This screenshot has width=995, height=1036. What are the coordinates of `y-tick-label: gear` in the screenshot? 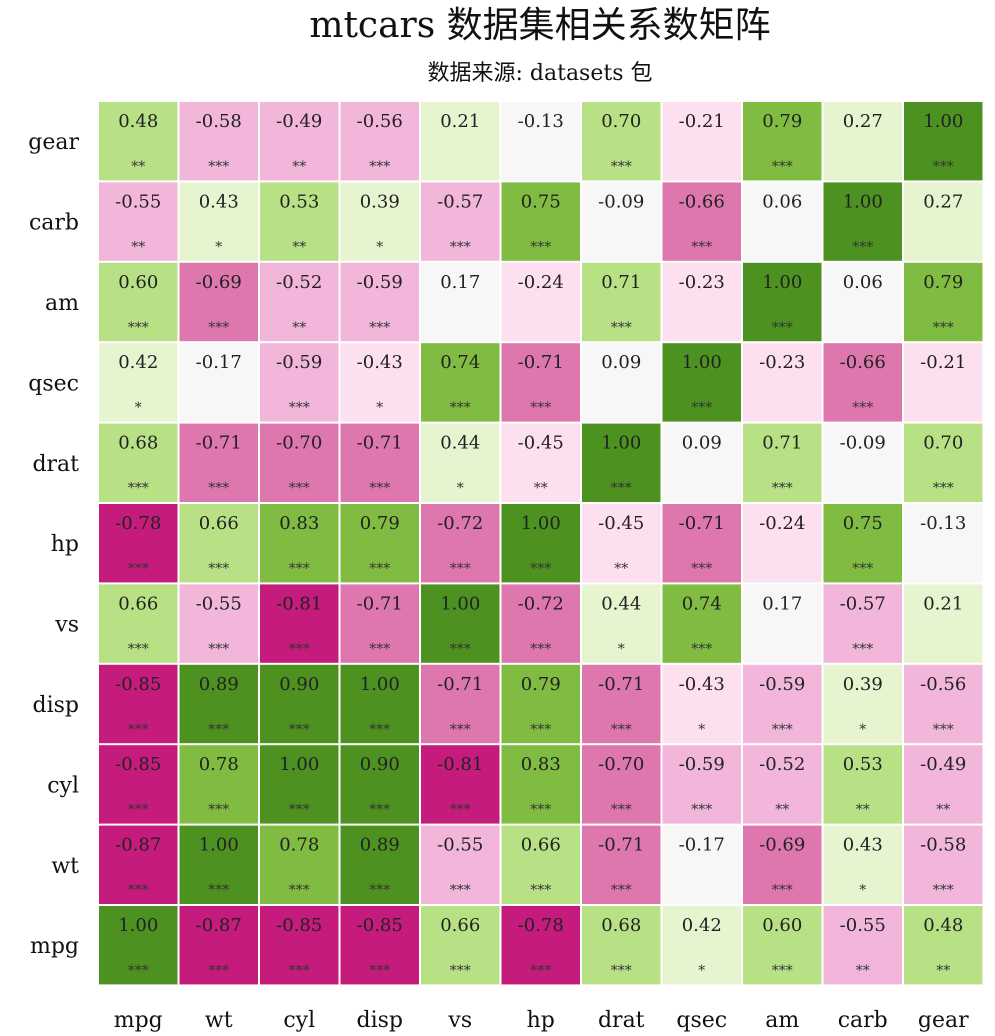 It's located at (53, 142).